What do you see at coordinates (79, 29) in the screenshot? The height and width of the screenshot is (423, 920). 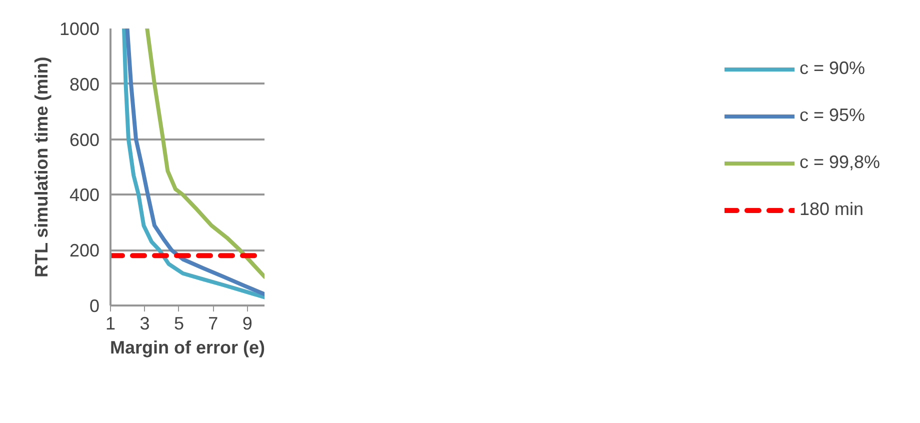 I see `y-tick-label: 1000` at bounding box center [79, 29].